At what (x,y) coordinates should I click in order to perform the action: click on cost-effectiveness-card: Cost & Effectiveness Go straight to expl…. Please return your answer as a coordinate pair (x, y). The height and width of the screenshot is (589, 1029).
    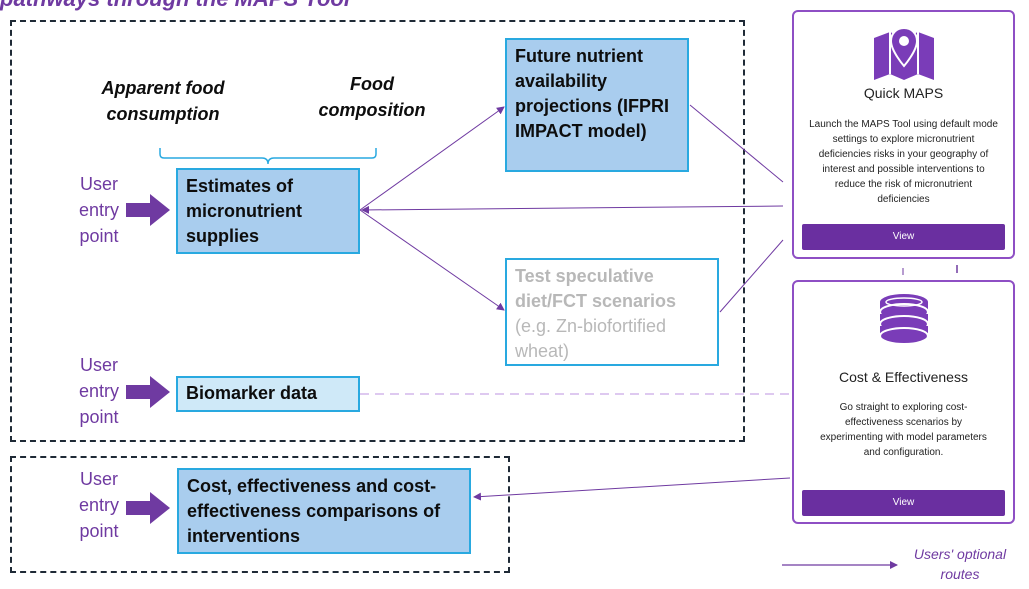
    Looking at the image, I should click on (903, 402).